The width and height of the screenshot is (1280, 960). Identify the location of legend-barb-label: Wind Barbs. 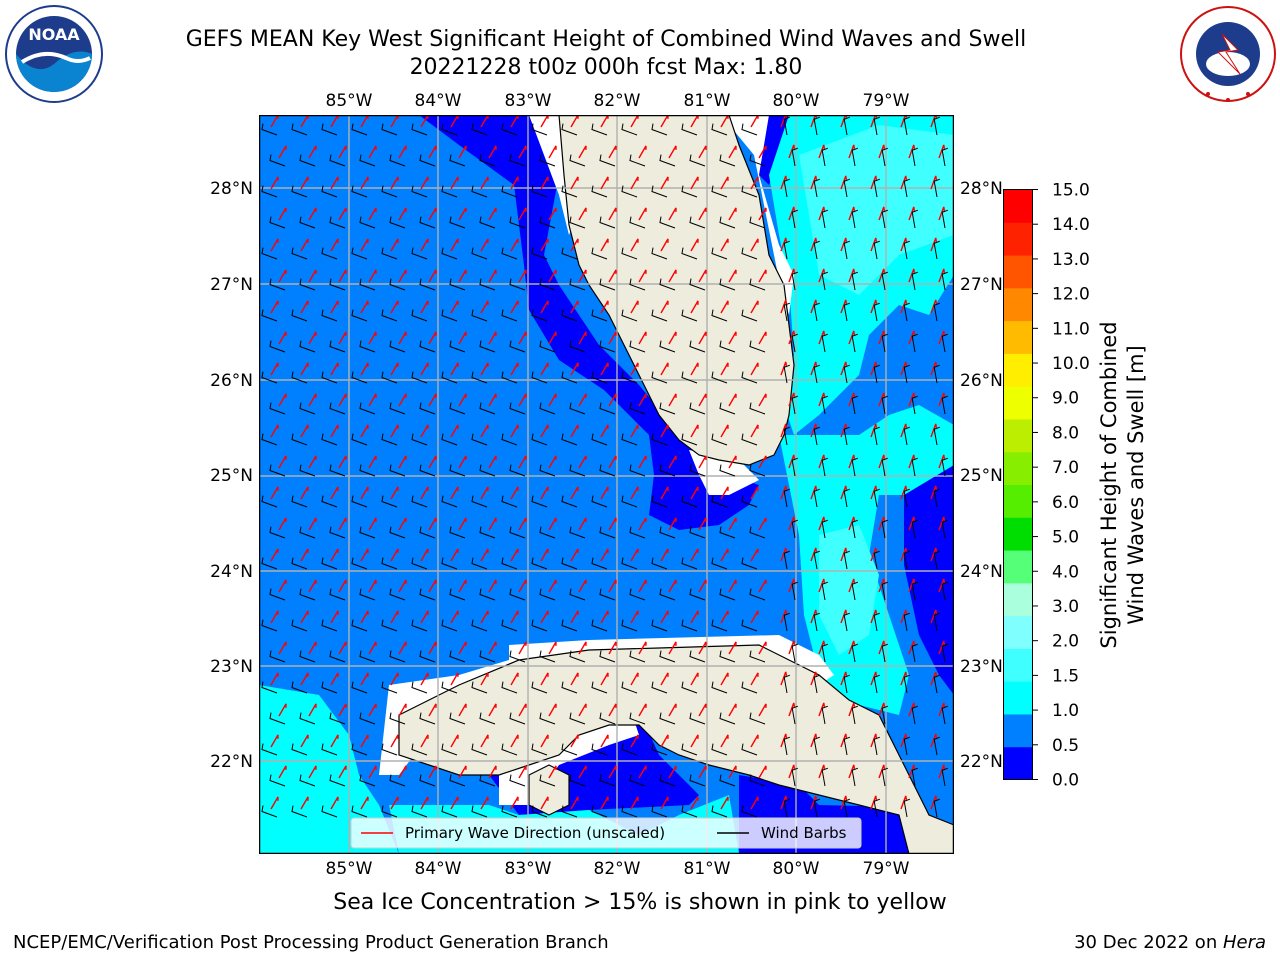
(804, 833).